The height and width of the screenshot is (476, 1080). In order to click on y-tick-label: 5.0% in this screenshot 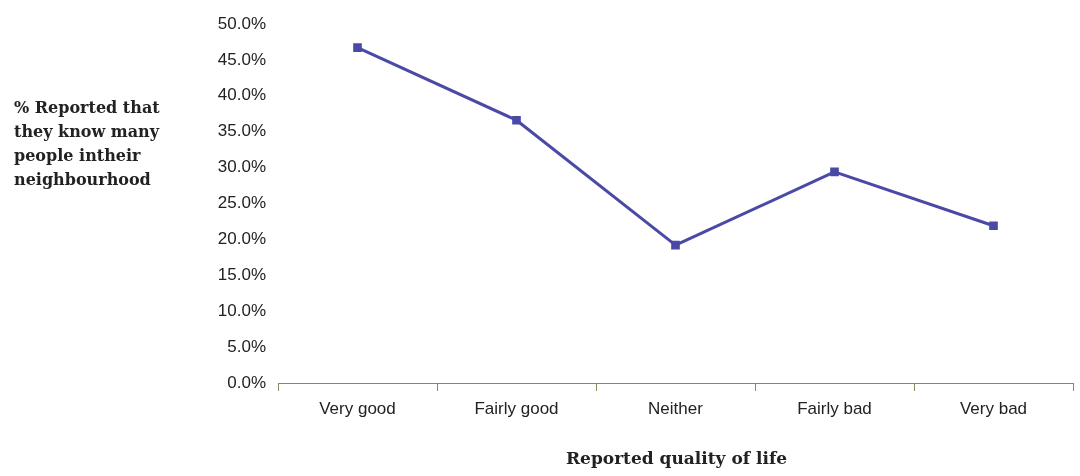, I will do `click(246, 346)`.